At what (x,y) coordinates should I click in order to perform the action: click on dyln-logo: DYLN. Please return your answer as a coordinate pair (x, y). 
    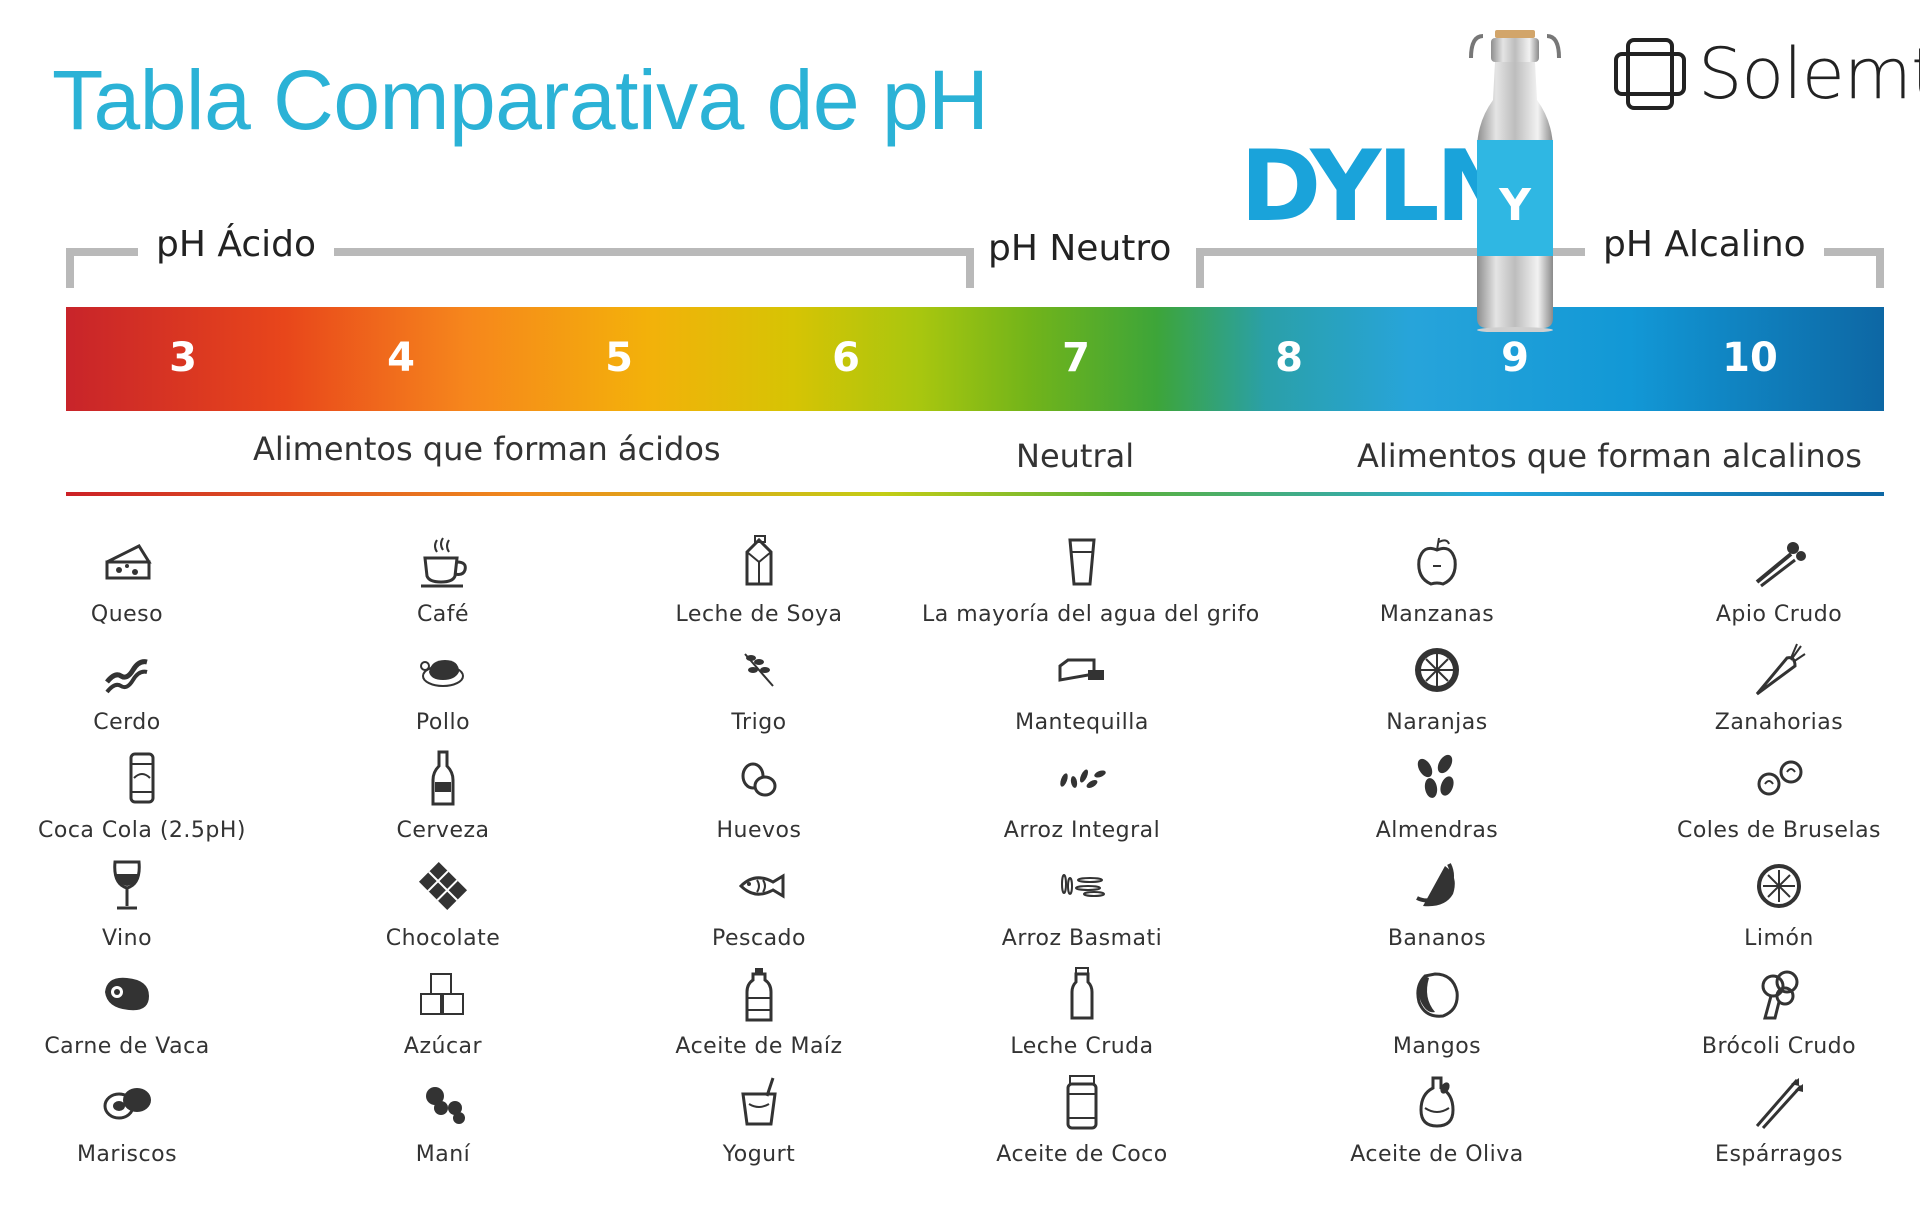
    Looking at the image, I should click on (1379, 187).